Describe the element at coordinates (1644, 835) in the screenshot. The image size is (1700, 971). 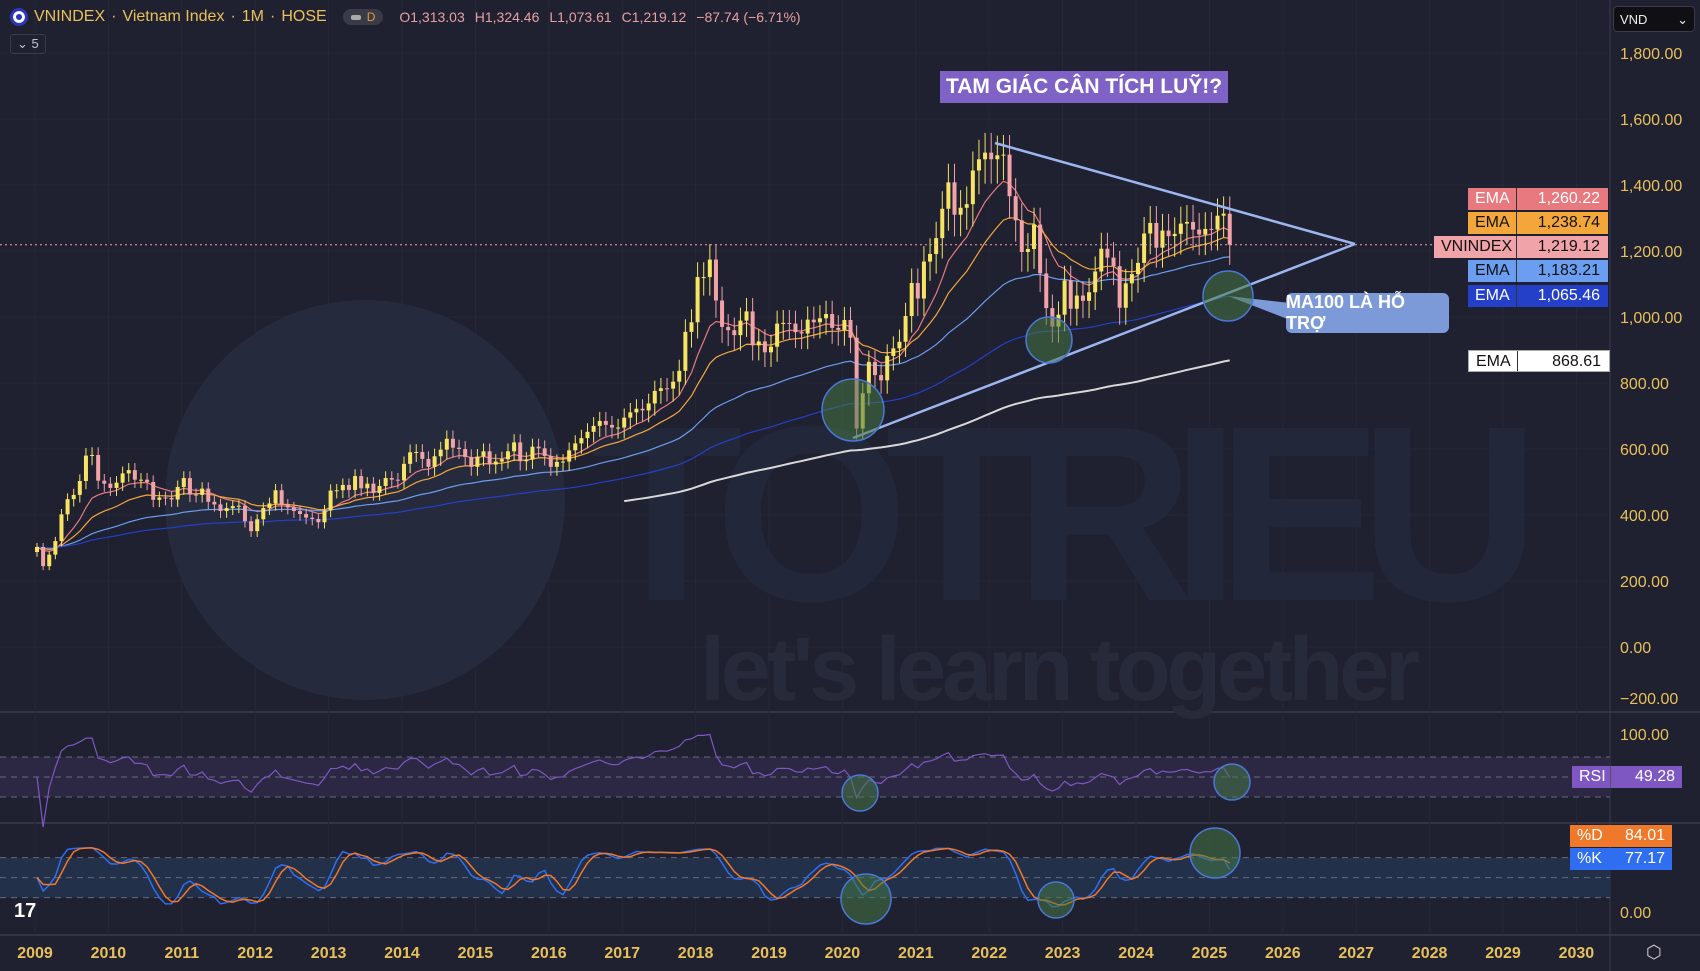
I see `stoch-d-value: 84.01` at that location.